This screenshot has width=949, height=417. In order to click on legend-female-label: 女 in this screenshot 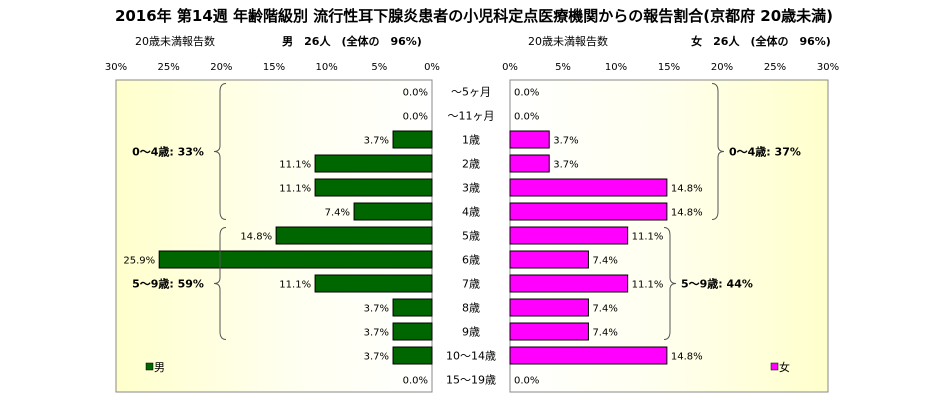, I will do `click(784, 367)`.